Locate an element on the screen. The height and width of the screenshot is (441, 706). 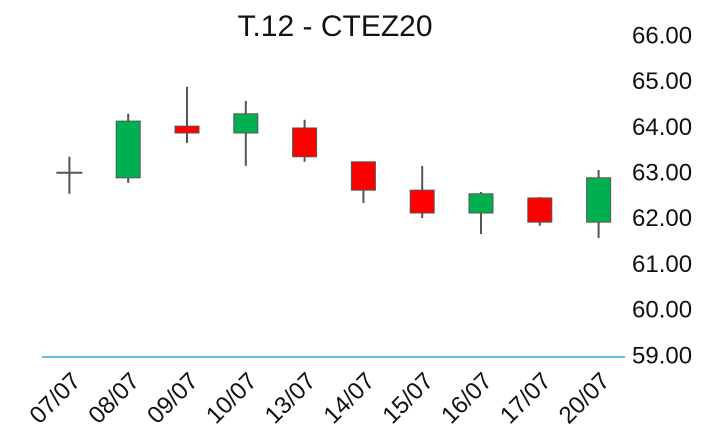
y-tick-label: 61.00 is located at coordinates (662, 264).